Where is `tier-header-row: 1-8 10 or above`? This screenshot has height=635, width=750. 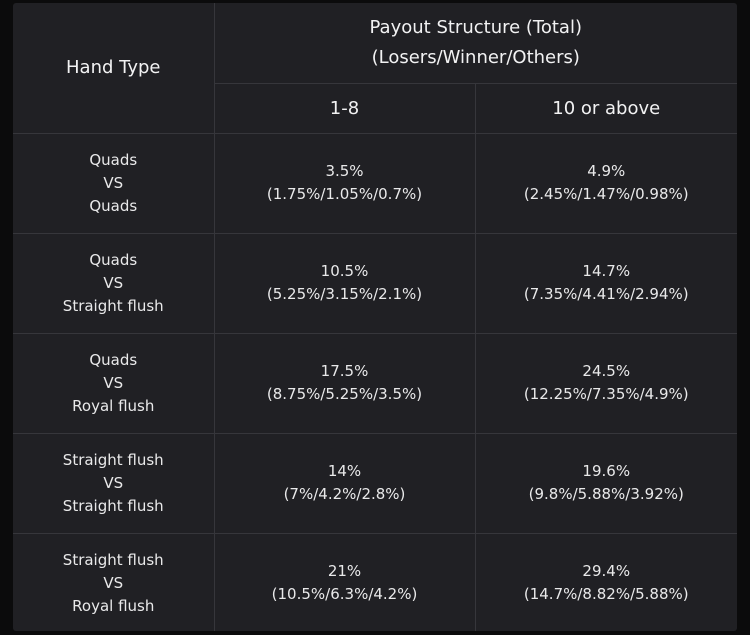
tier-header-row: 1-8 10 or above is located at coordinates (375, 108).